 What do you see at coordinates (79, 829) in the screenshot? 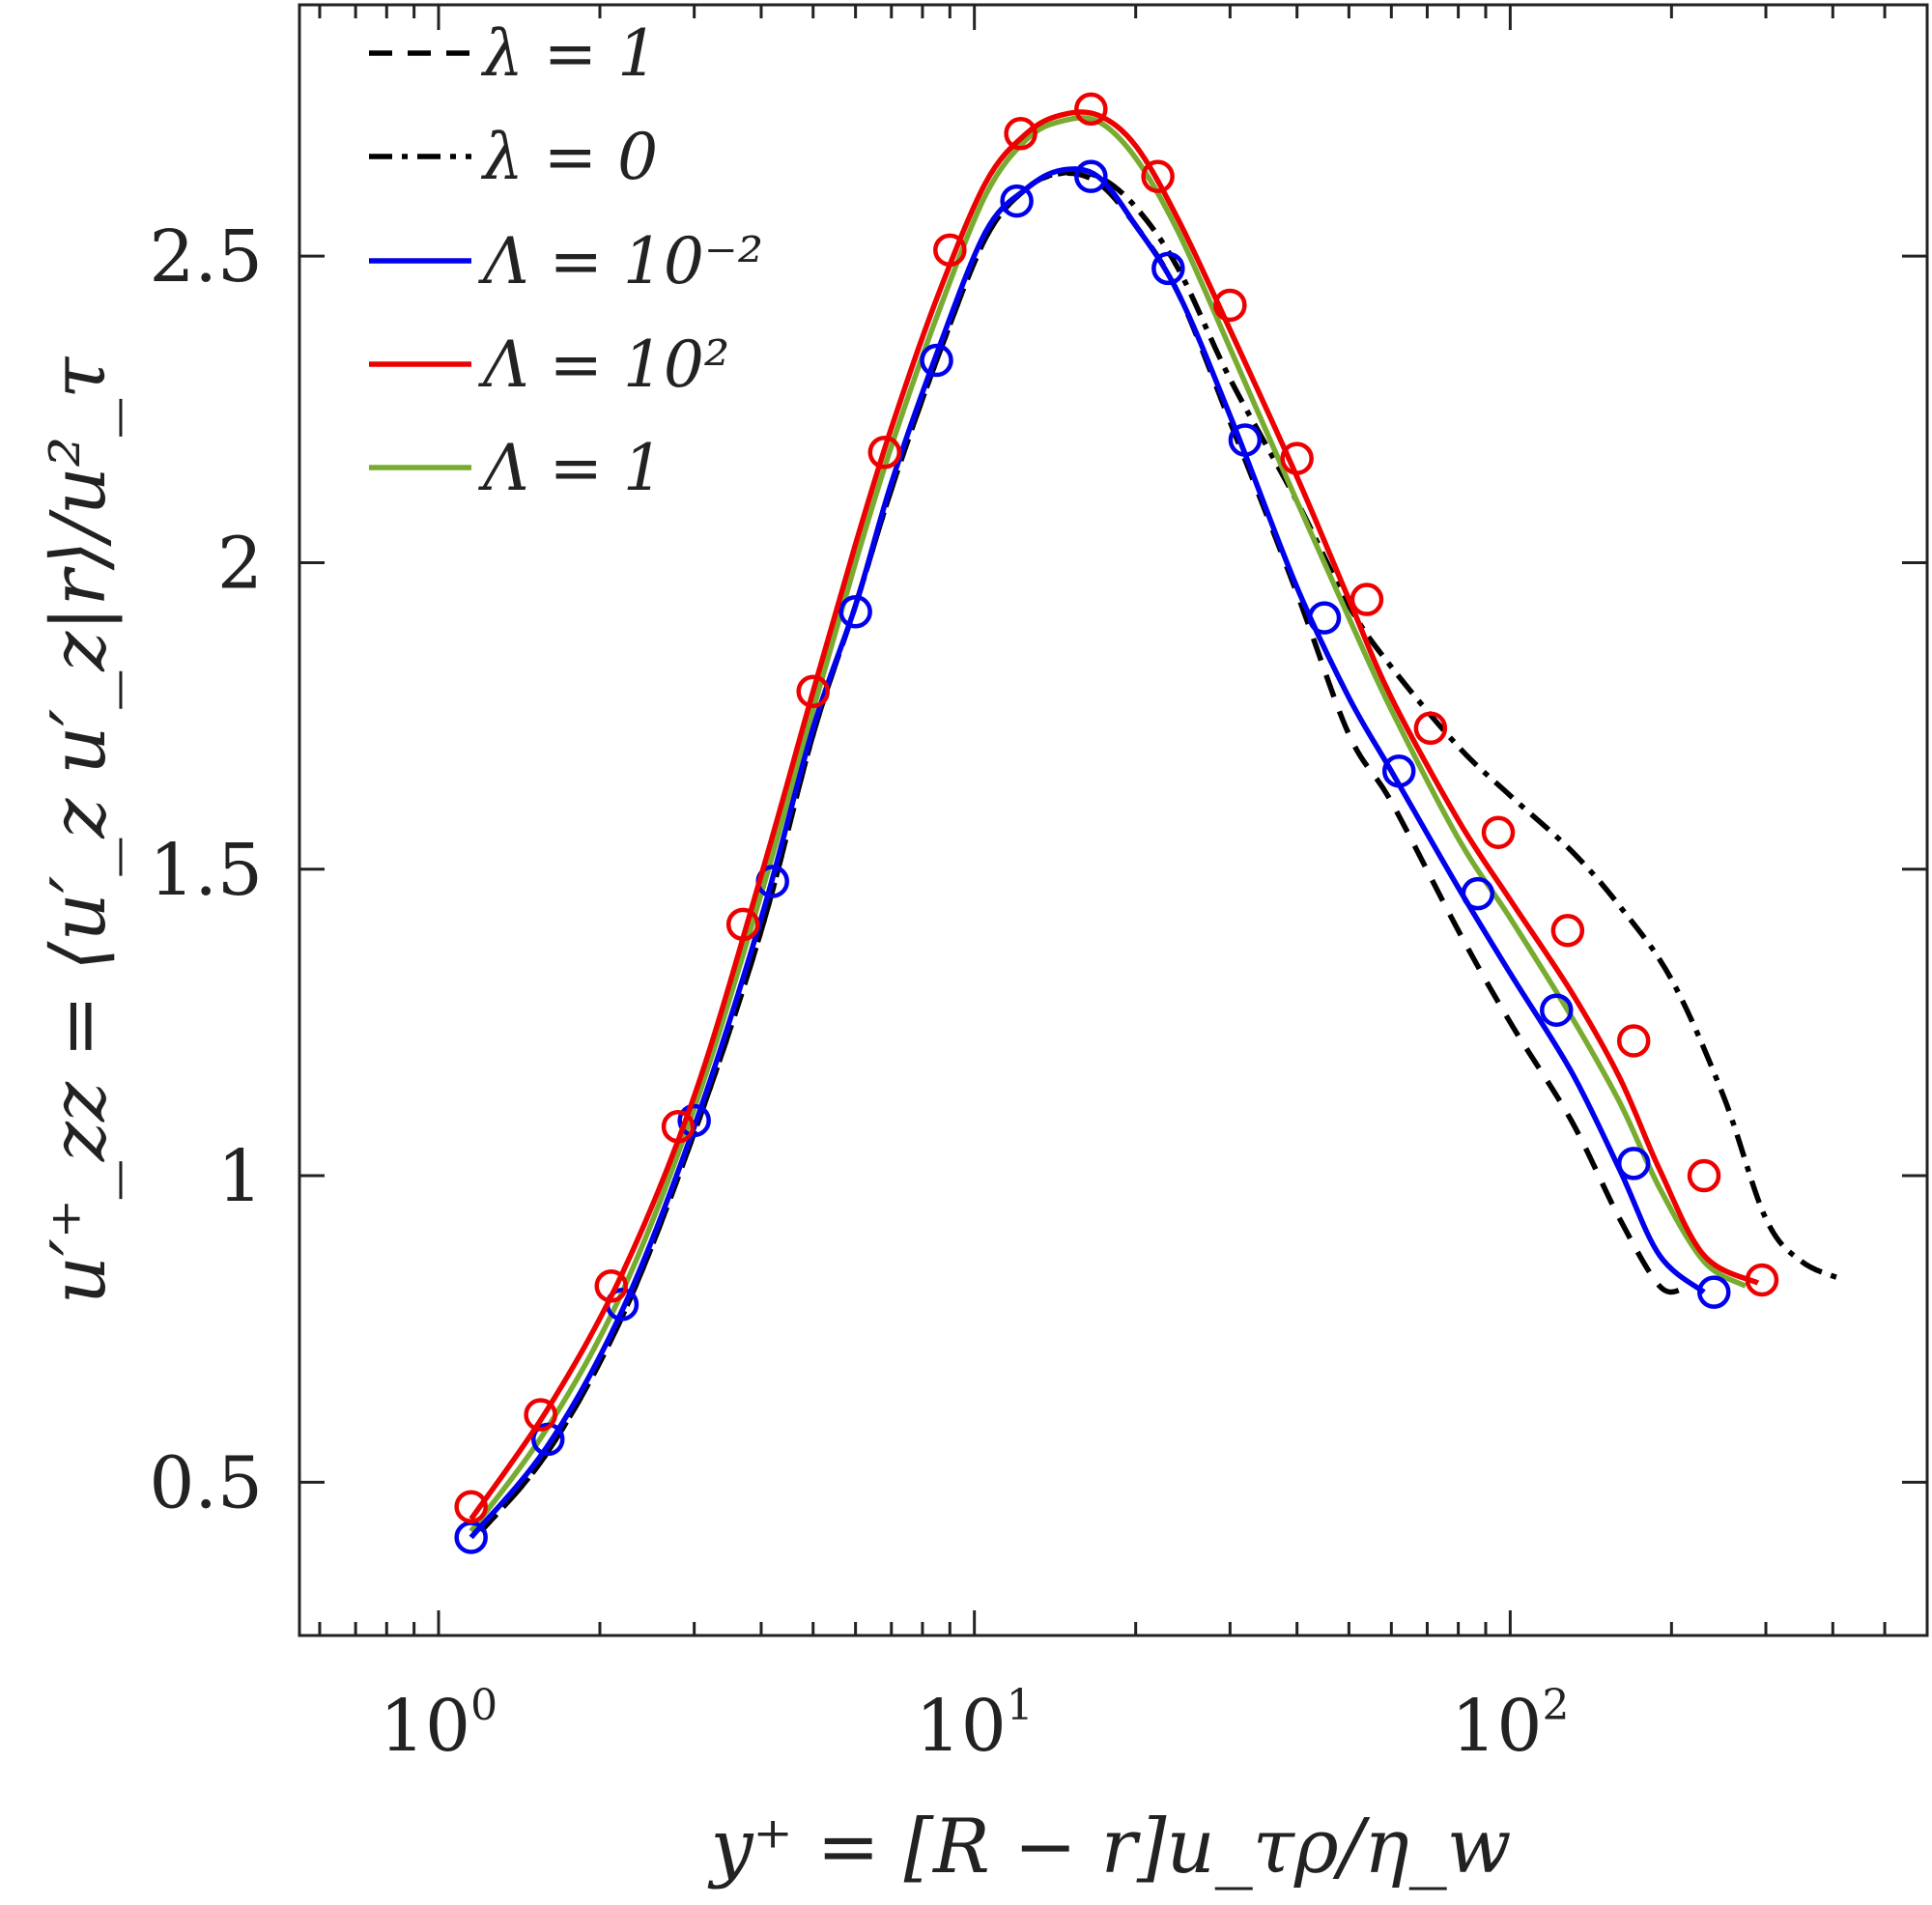
I see `y-axis-label: u′⁺_zz = ⟨u′_z u′_z|r⟩/u²_τ` at bounding box center [79, 829].